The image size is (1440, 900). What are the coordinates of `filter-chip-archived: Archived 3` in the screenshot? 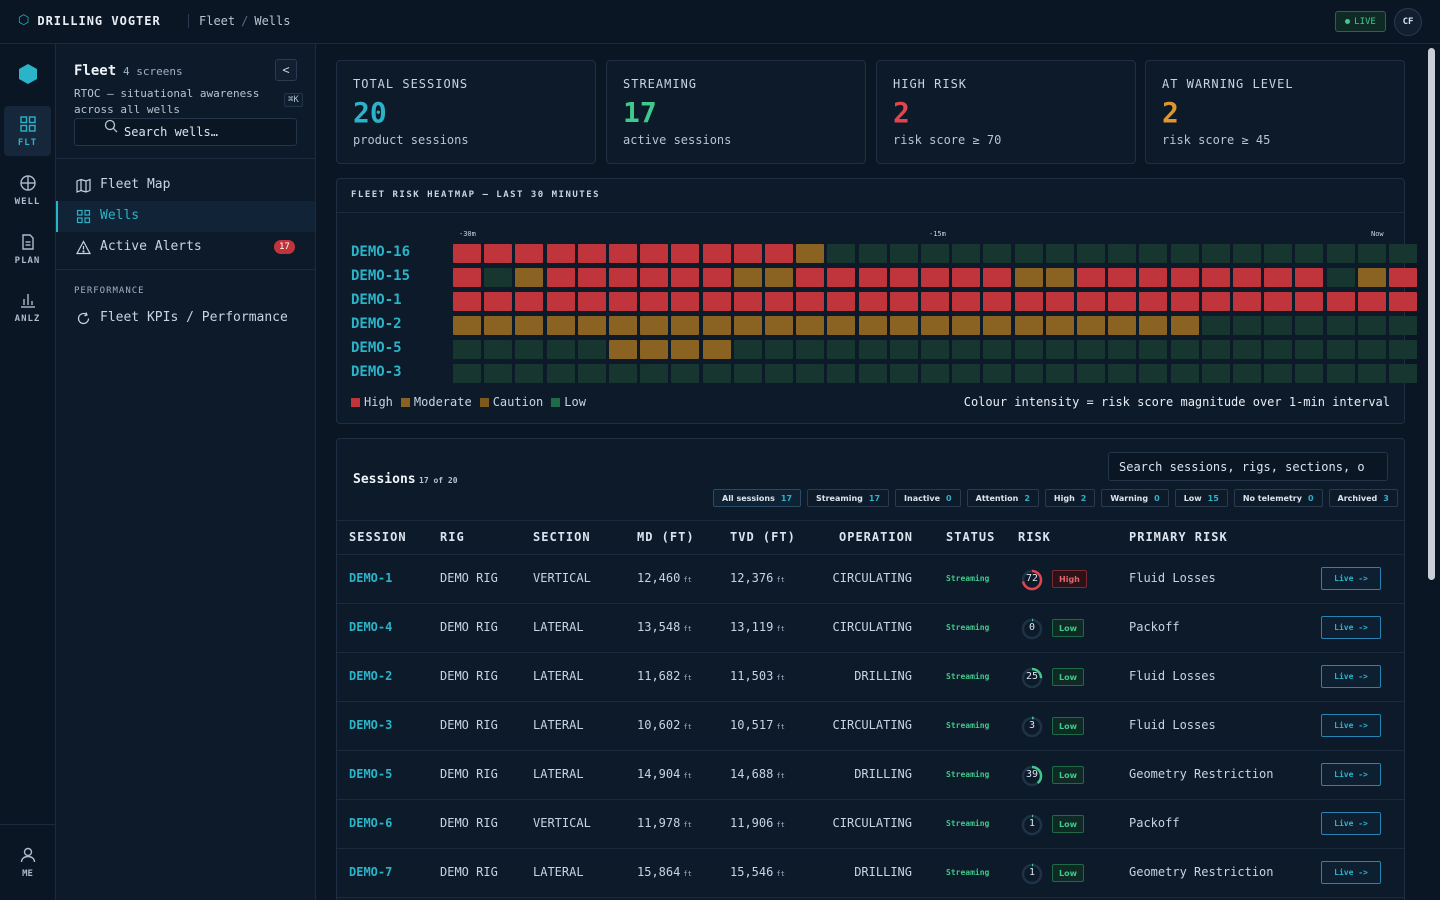 It's located at (1363, 498).